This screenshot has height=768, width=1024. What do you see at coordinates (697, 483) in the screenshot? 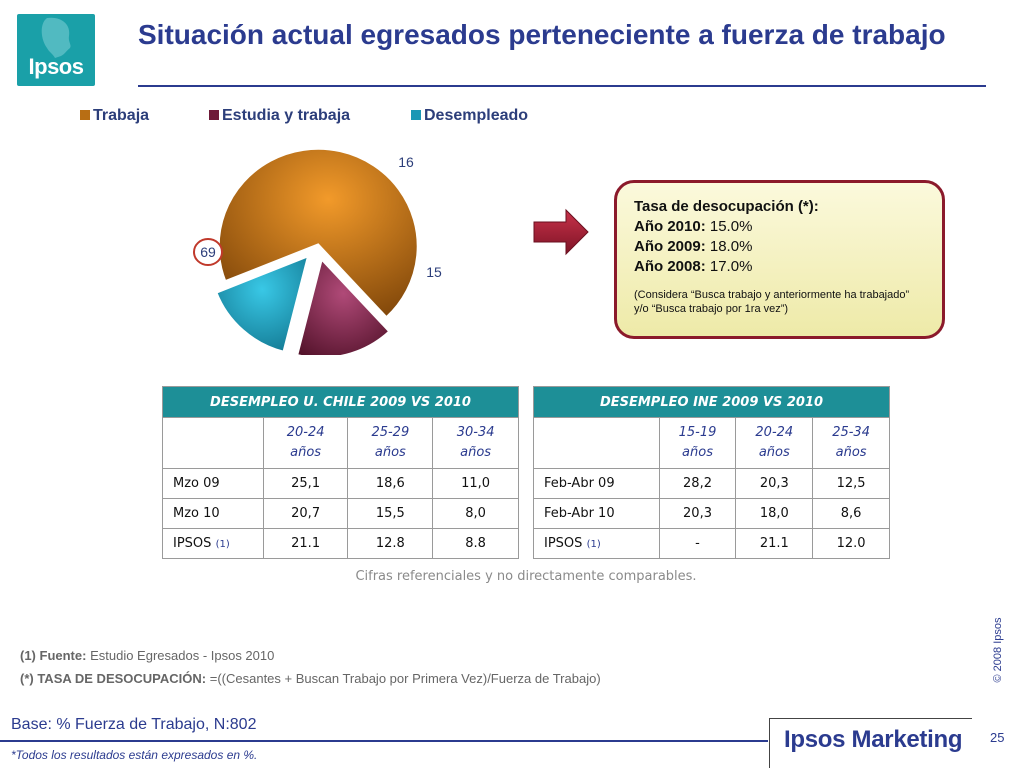
I see `table-cell: 28,2` at bounding box center [697, 483].